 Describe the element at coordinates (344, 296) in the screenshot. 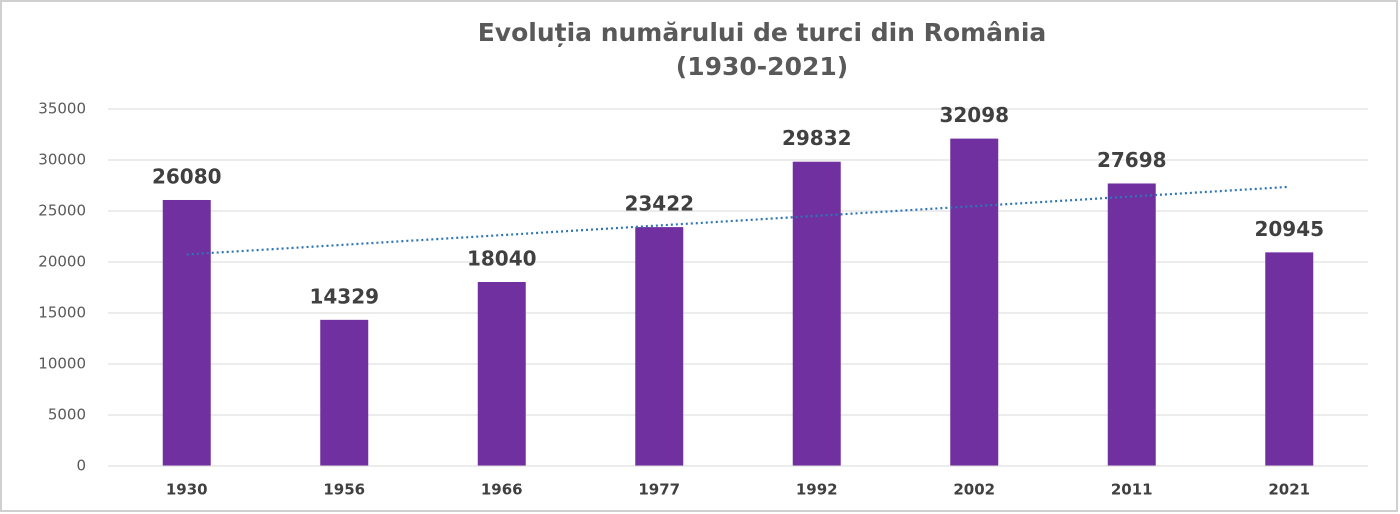

I see `data-label: 14329` at that location.